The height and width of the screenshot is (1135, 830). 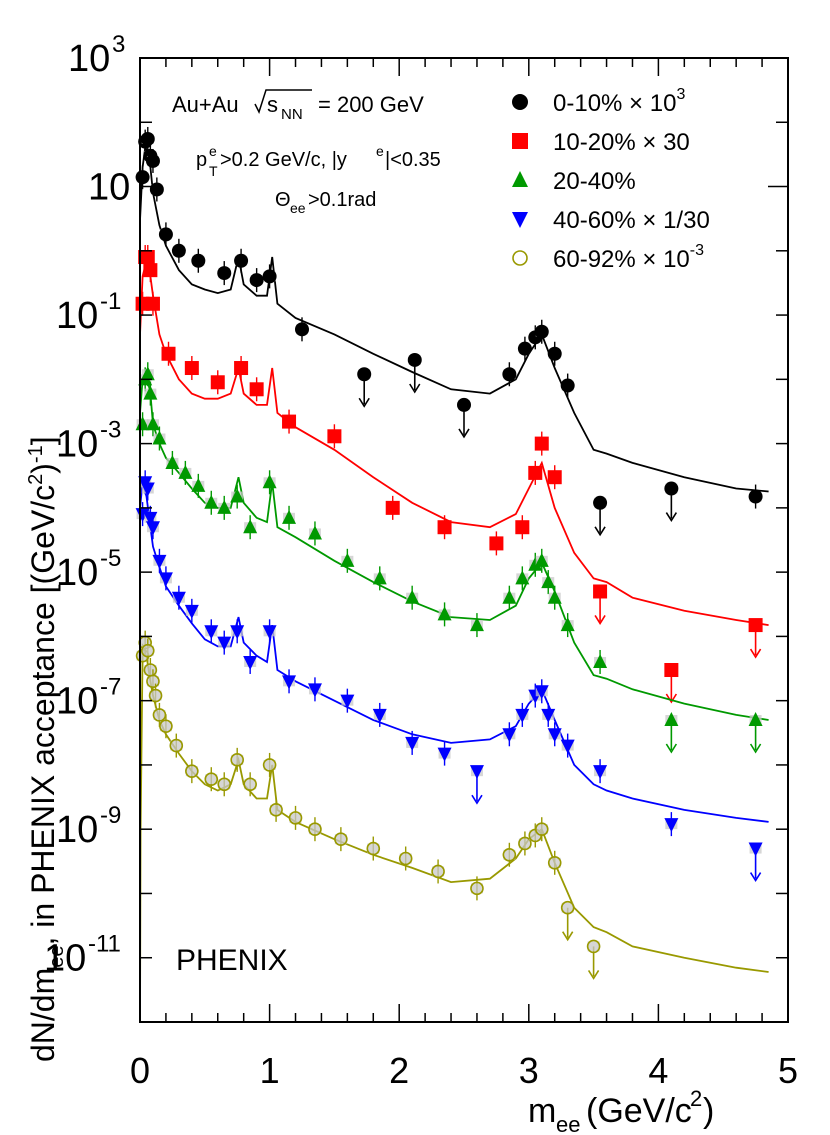 I want to click on legend-label-exp: 3, so click(x=680, y=94).